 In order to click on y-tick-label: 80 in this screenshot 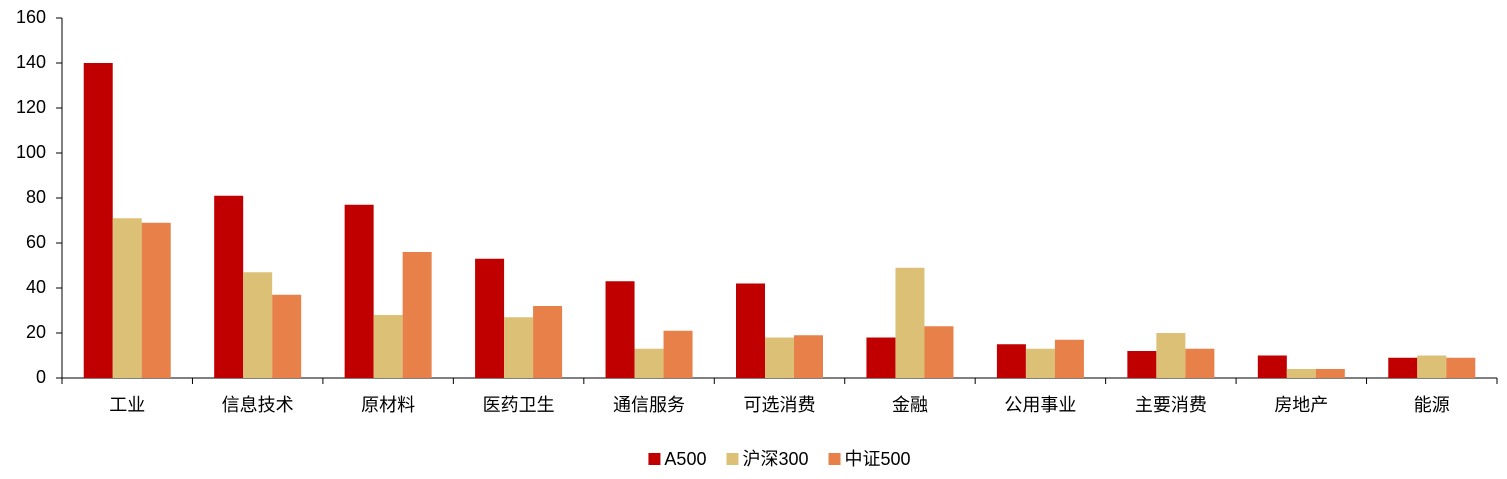, I will do `click(36, 197)`.